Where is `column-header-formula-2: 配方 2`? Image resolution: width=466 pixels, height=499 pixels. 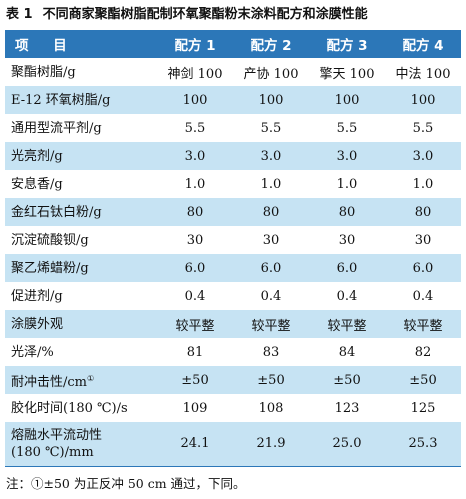
column-header-formula-2: 配方 2 is located at coordinates (271, 44).